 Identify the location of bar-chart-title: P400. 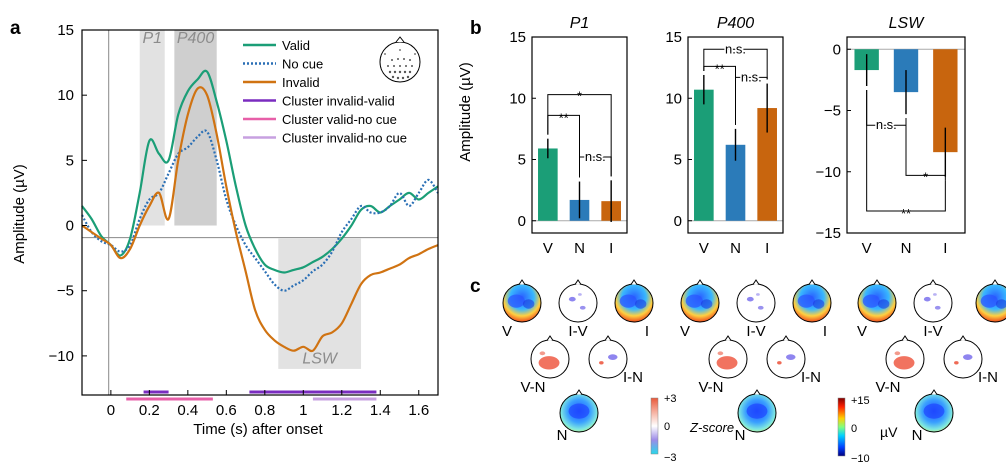
(735, 23).